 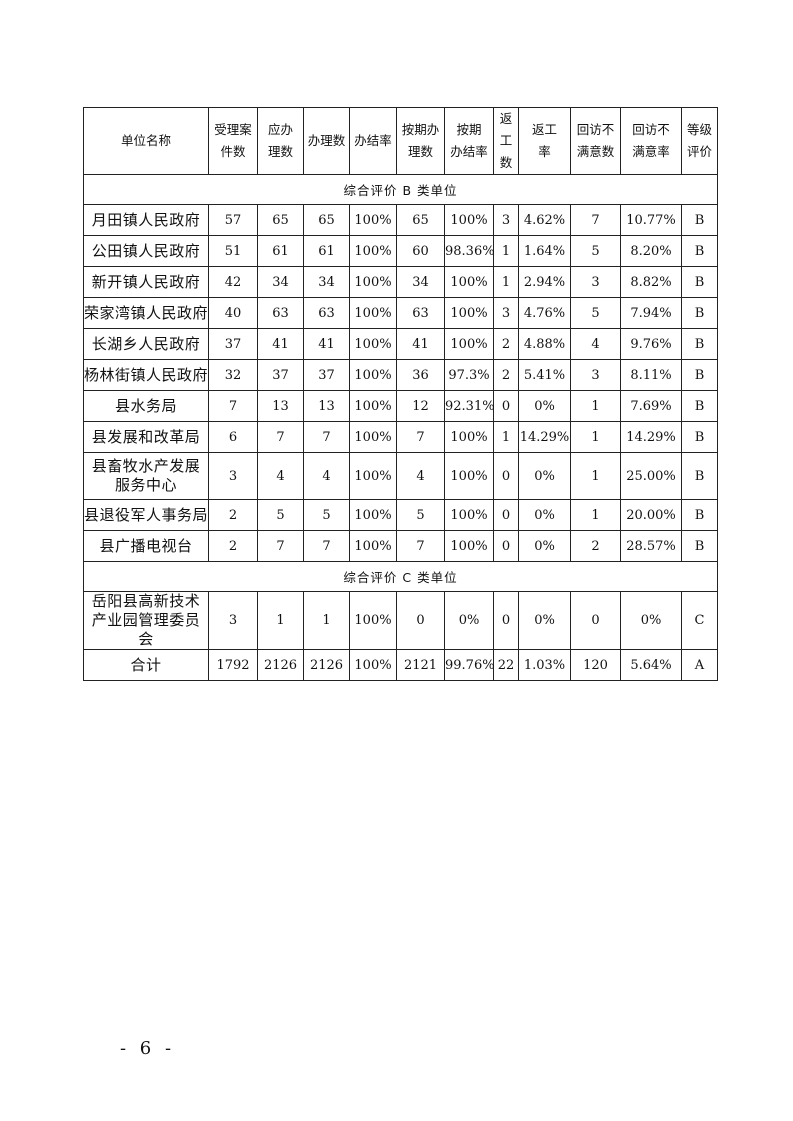 What do you see at coordinates (400, 251) in the screenshot?
I see `table-row: 公田镇人民政府 51 61 61 100% 60 98.36% 1 1.64% 5 8.20% B` at bounding box center [400, 251].